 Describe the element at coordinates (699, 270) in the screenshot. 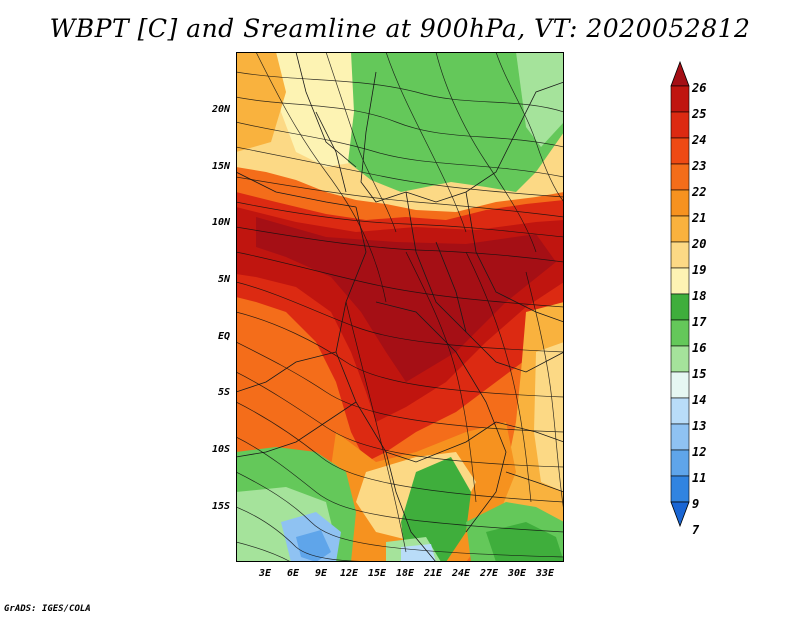

I see `colorbar-label-19: 19` at that location.